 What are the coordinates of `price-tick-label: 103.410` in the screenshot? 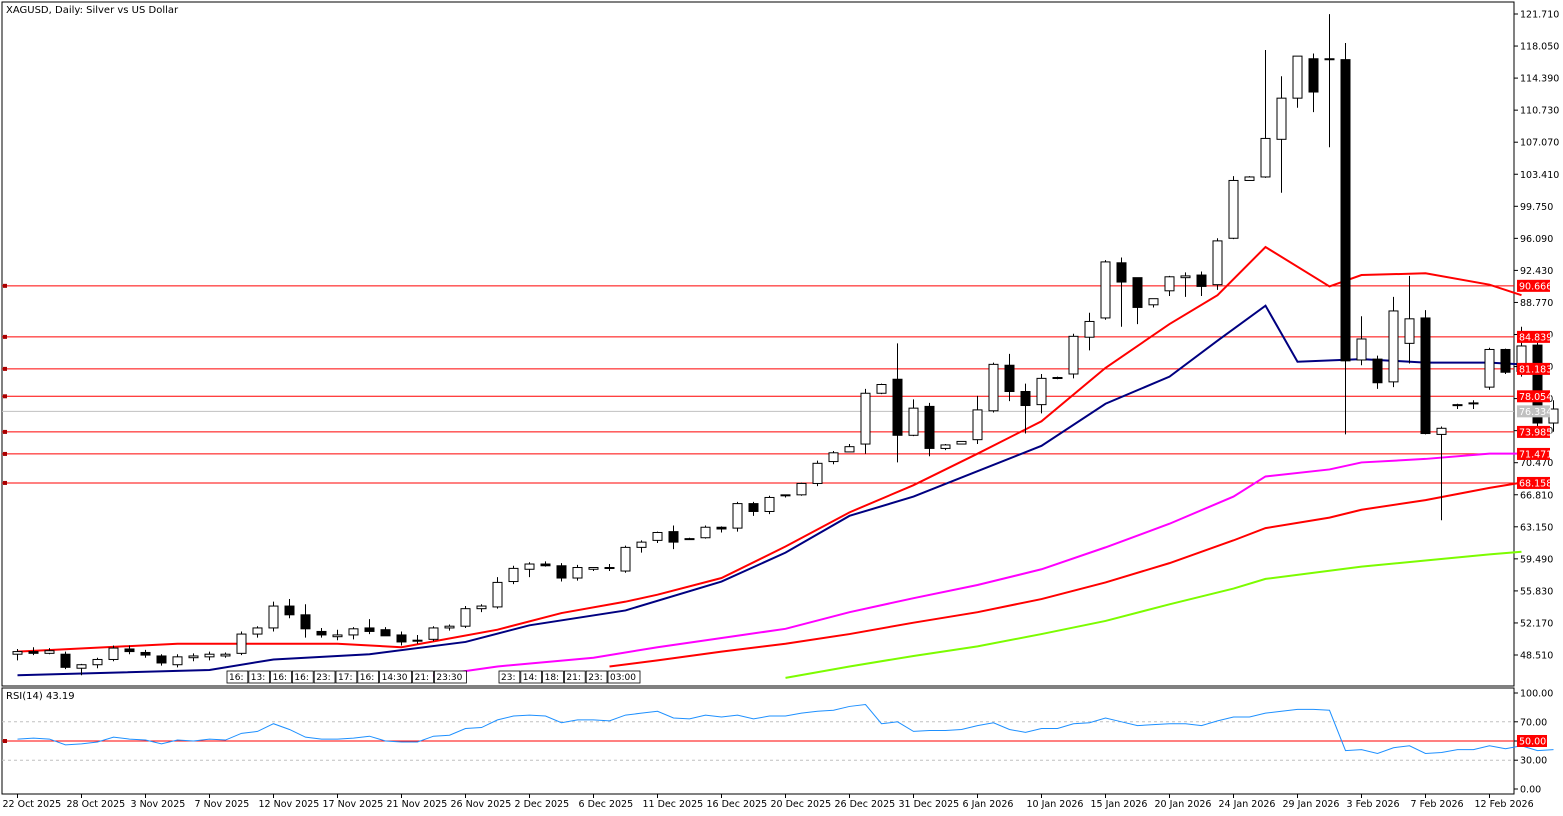 It's located at (1539, 175).